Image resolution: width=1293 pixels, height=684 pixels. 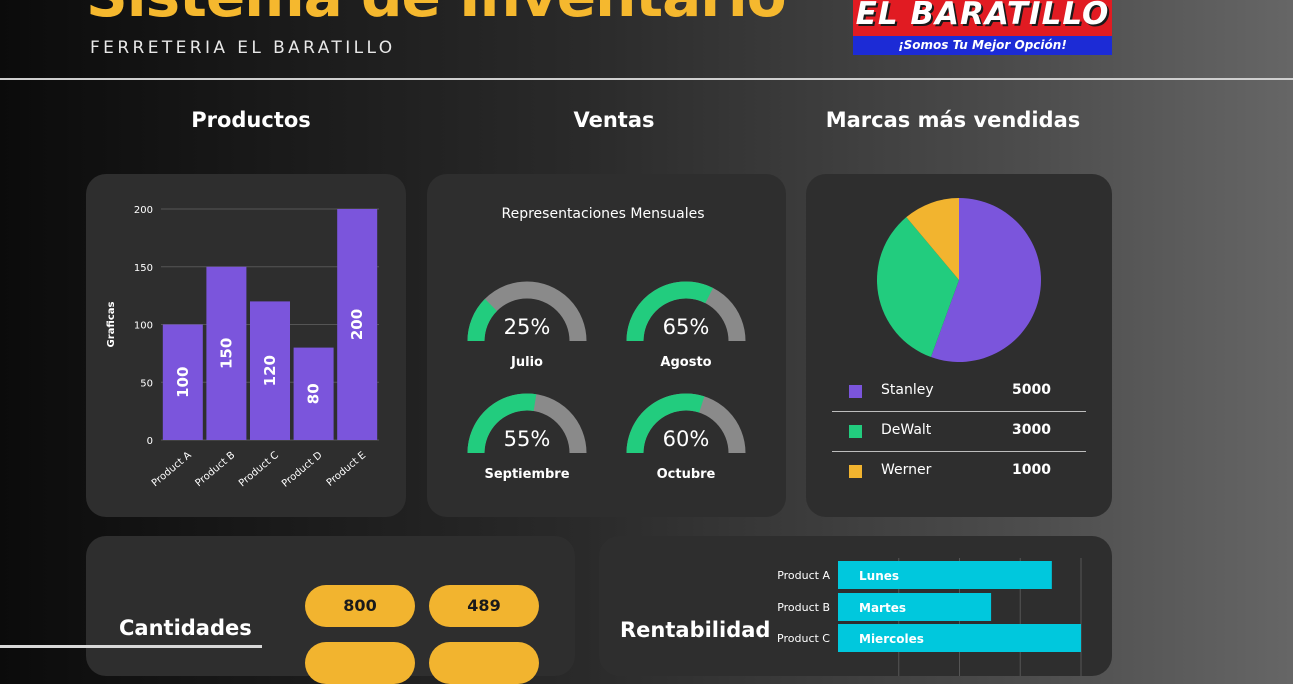 I want to click on legend-value: 3000, so click(x=1031, y=430).